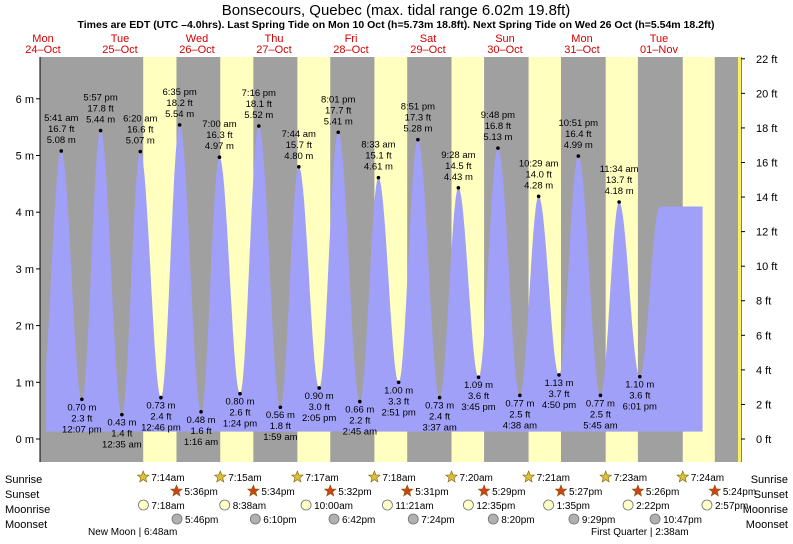 The image size is (793, 544). What do you see at coordinates (239, 402) in the screenshot?
I see `tide-label-line: 0.80 m` at bounding box center [239, 402].